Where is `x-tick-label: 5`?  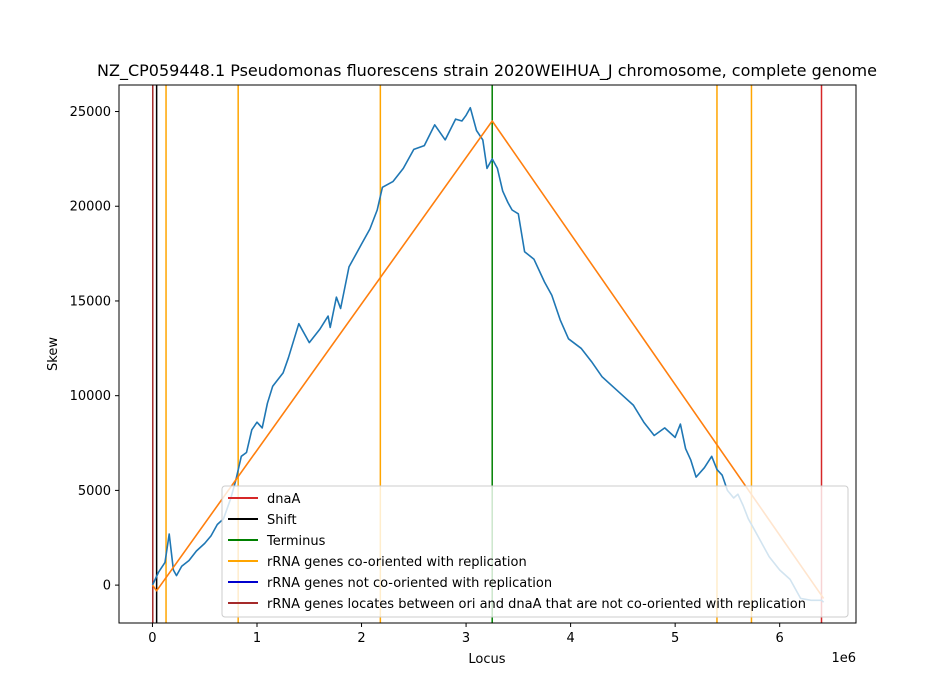 x-tick-label: 5 is located at coordinates (675, 638).